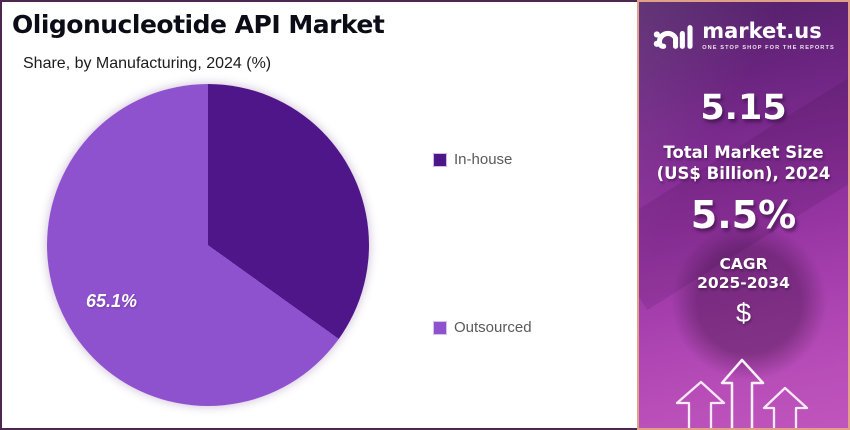  Describe the element at coordinates (112, 301) in the screenshot. I see `pie-slice-value-label: 65.1%` at that location.